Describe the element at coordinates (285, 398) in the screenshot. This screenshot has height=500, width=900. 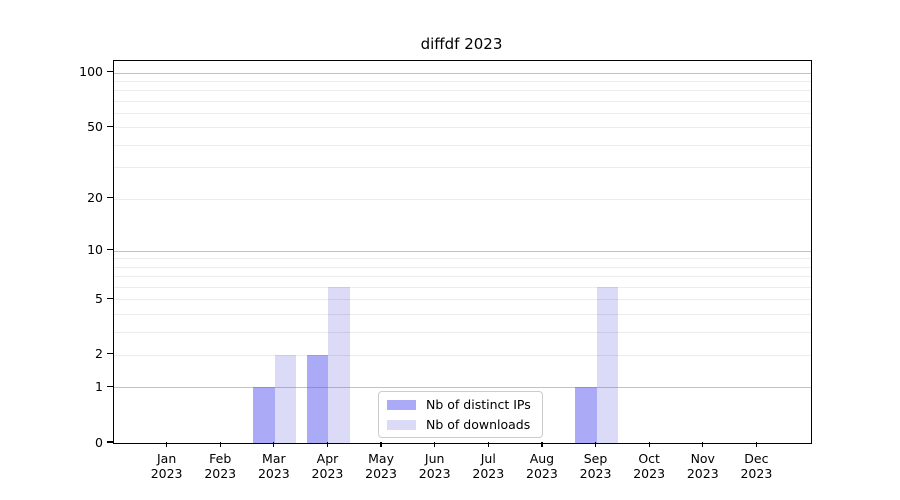
I see `bar-nb-of-downloads-mar-2023` at that location.